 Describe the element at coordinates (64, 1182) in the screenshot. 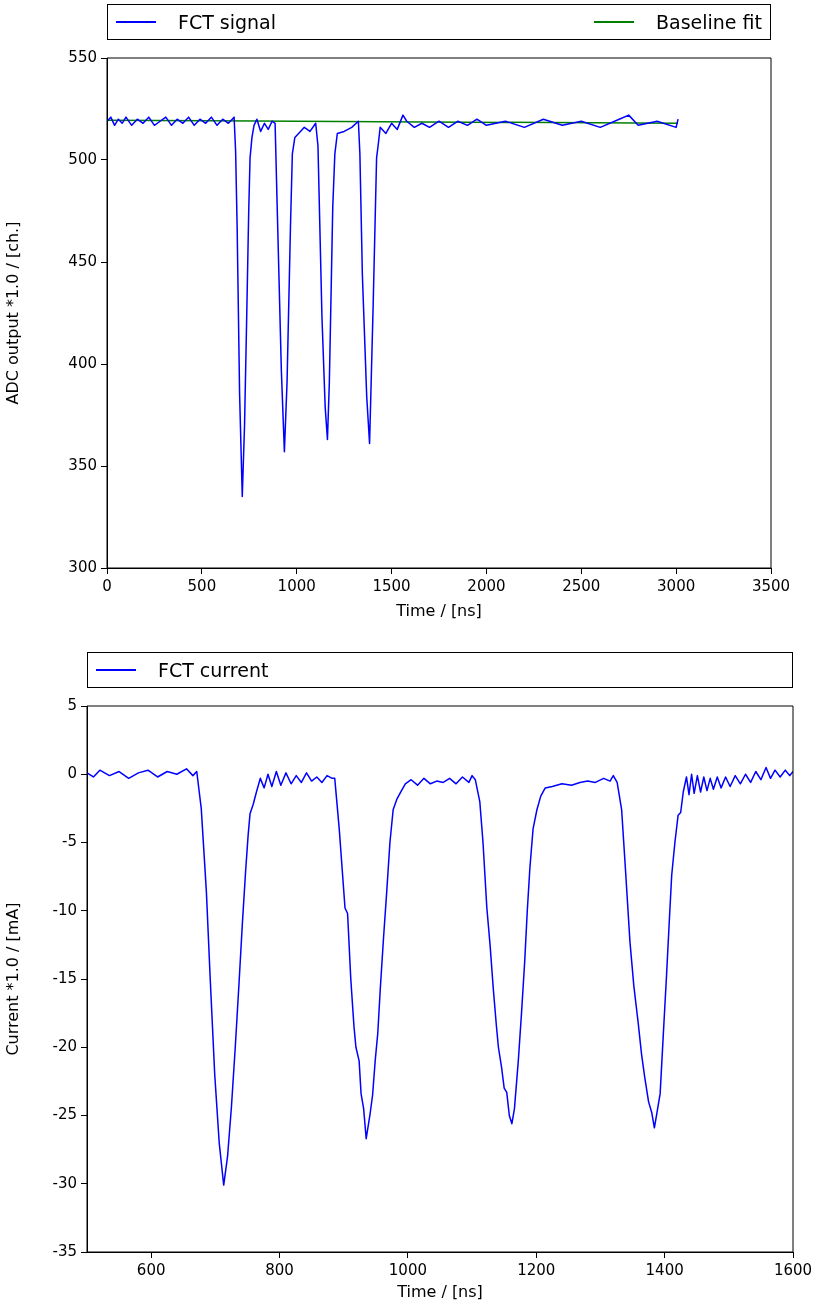

I see `y-tick-label: -30` at that location.